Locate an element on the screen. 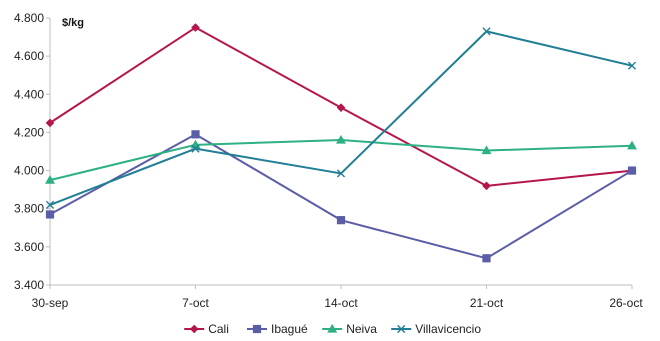 The width and height of the screenshot is (660, 341). y-tick-label: 4.200 is located at coordinates (29, 132).